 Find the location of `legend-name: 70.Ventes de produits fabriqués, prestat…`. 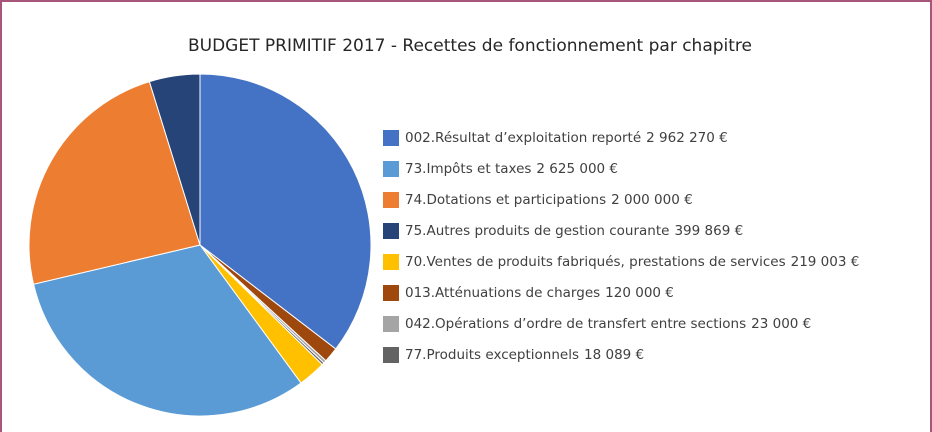

legend-name: 70.Ventes de produits fabriqués, prestat… is located at coordinates (595, 262).